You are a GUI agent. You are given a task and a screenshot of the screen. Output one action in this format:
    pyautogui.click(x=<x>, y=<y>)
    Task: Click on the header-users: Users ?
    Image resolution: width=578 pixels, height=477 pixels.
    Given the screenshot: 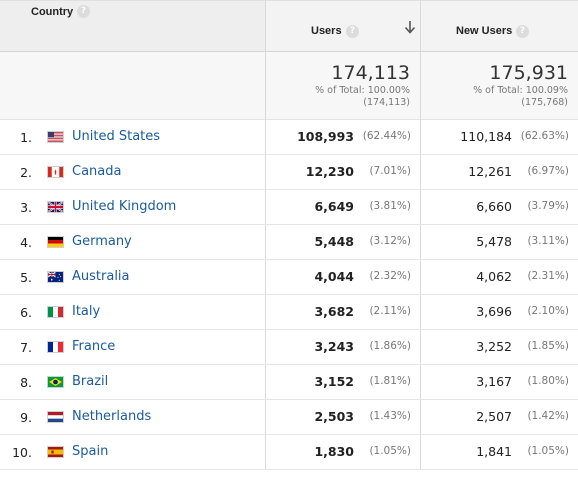 What is the action you would take?
    pyautogui.click(x=342, y=26)
    